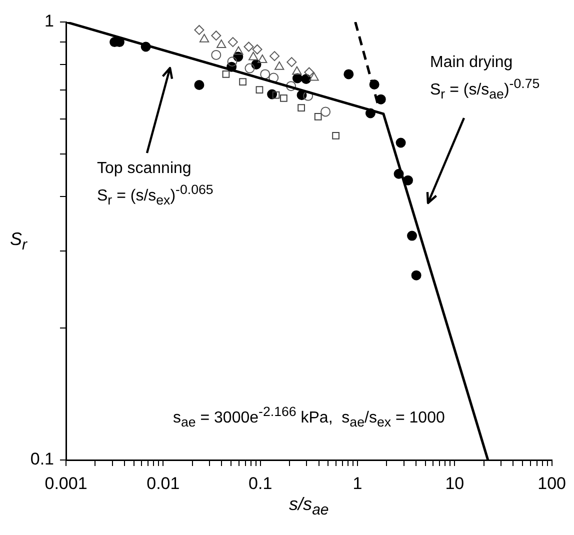 The width and height of the screenshot is (574, 535). What do you see at coordinates (155, 184) in the screenshot?
I see `annotation: Top scanning S$_{r}$ = (s/s$_{ex}$)$^{-0.065}$` at bounding box center [155, 184].